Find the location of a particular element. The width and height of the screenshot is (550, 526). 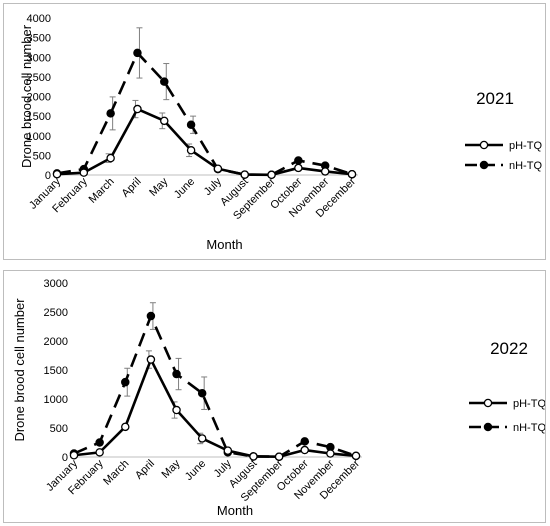

x-tick-label: July is located at coordinates (213, 186).